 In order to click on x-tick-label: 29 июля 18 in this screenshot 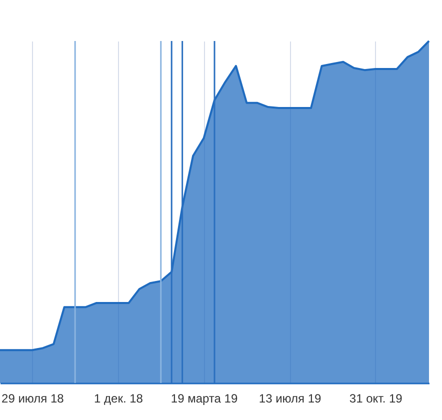, I will do `click(33, 399)`.